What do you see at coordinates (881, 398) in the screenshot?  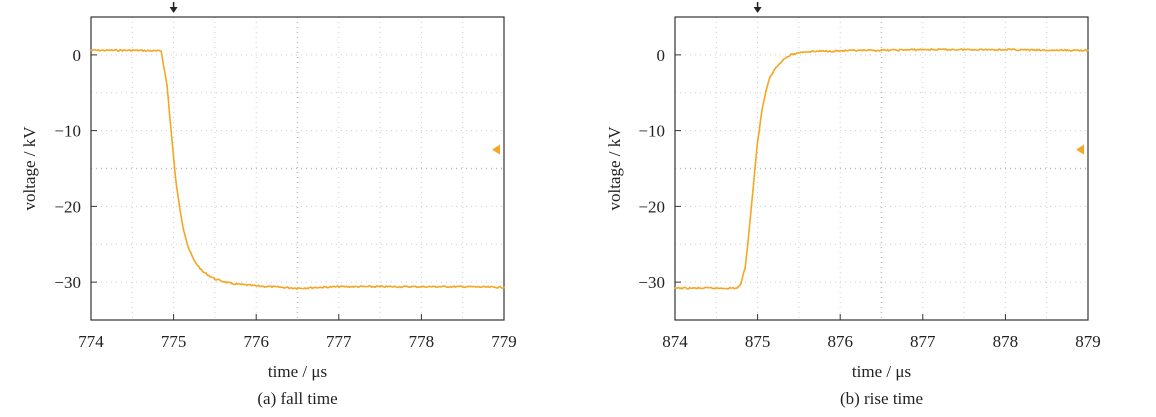 I see `chart-caption: (b) rise time` at bounding box center [881, 398].